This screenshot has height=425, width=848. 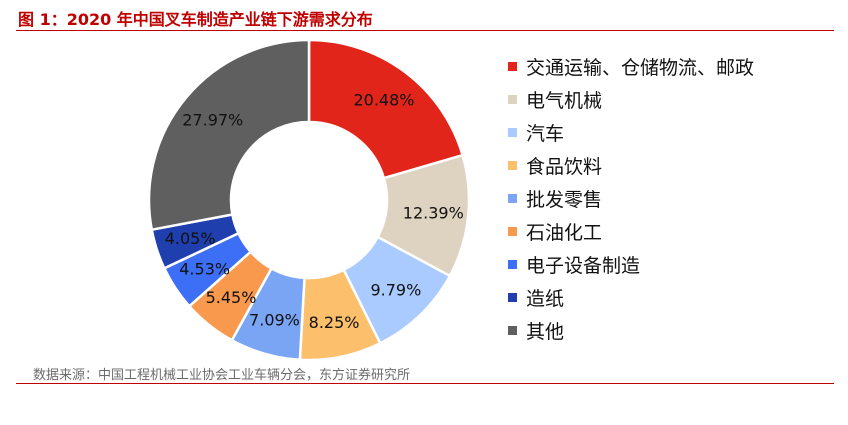 I want to click on legend-label: 石油化工, so click(x=564, y=233).